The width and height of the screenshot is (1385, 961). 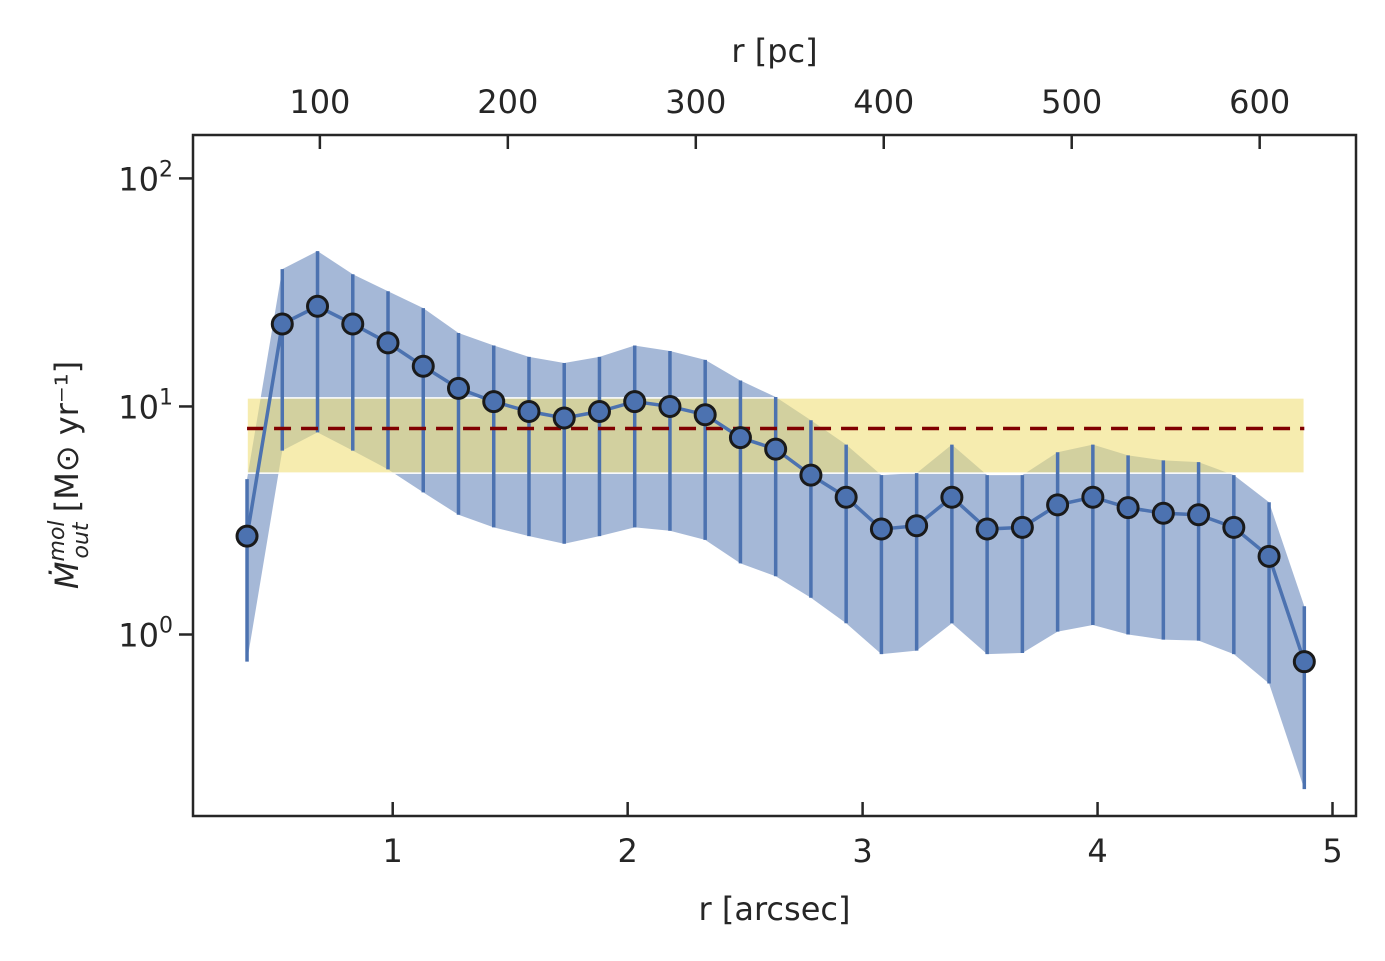 What do you see at coordinates (1259, 102) in the screenshot?
I see `x-top-tick-label: 600` at bounding box center [1259, 102].